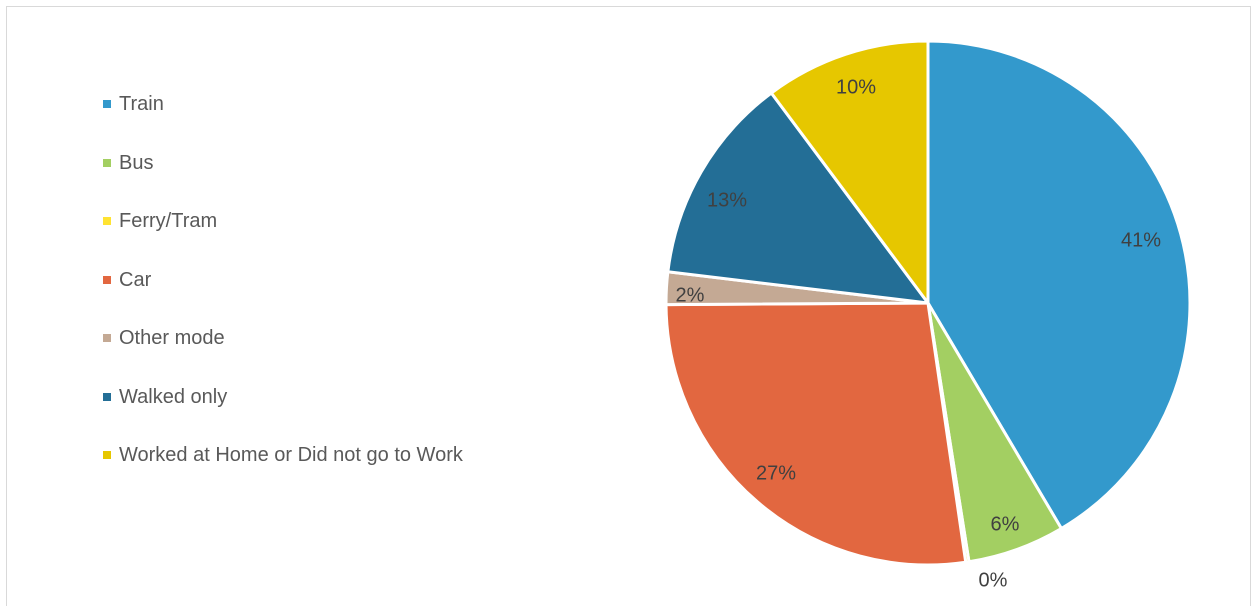 The height and width of the screenshot is (606, 1253). I want to click on legend-swatch-worked-at-home, so click(107, 455).